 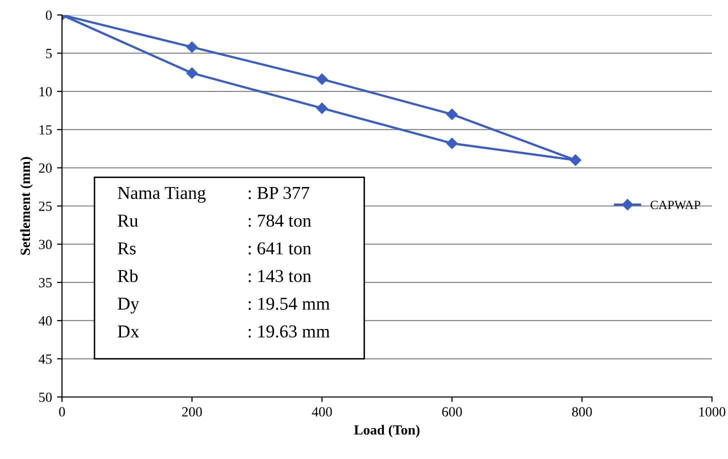 What do you see at coordinates (675, 205) in the screenshot?
I see `legend-label: CAPWAP` at bounding box center [675, 205].